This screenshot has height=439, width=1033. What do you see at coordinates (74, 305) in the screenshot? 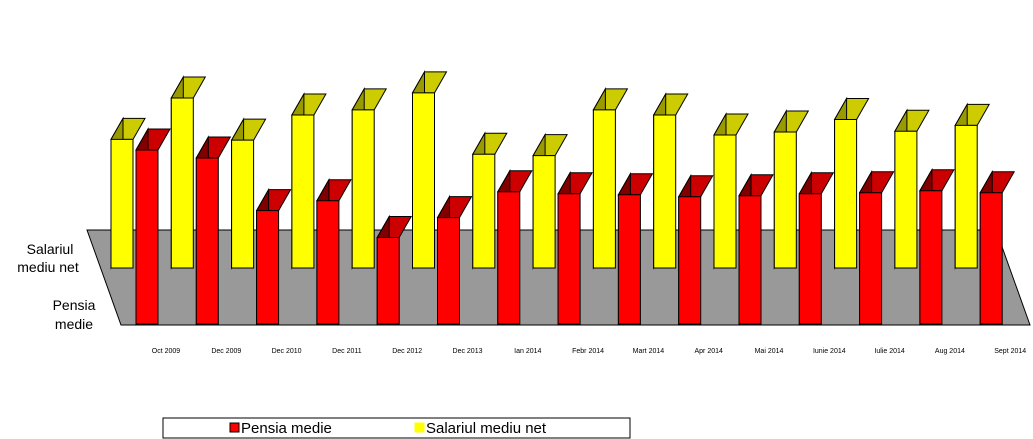
I see `depth-label-pensia-line1: Pensia` at bounding box center [74, 305].